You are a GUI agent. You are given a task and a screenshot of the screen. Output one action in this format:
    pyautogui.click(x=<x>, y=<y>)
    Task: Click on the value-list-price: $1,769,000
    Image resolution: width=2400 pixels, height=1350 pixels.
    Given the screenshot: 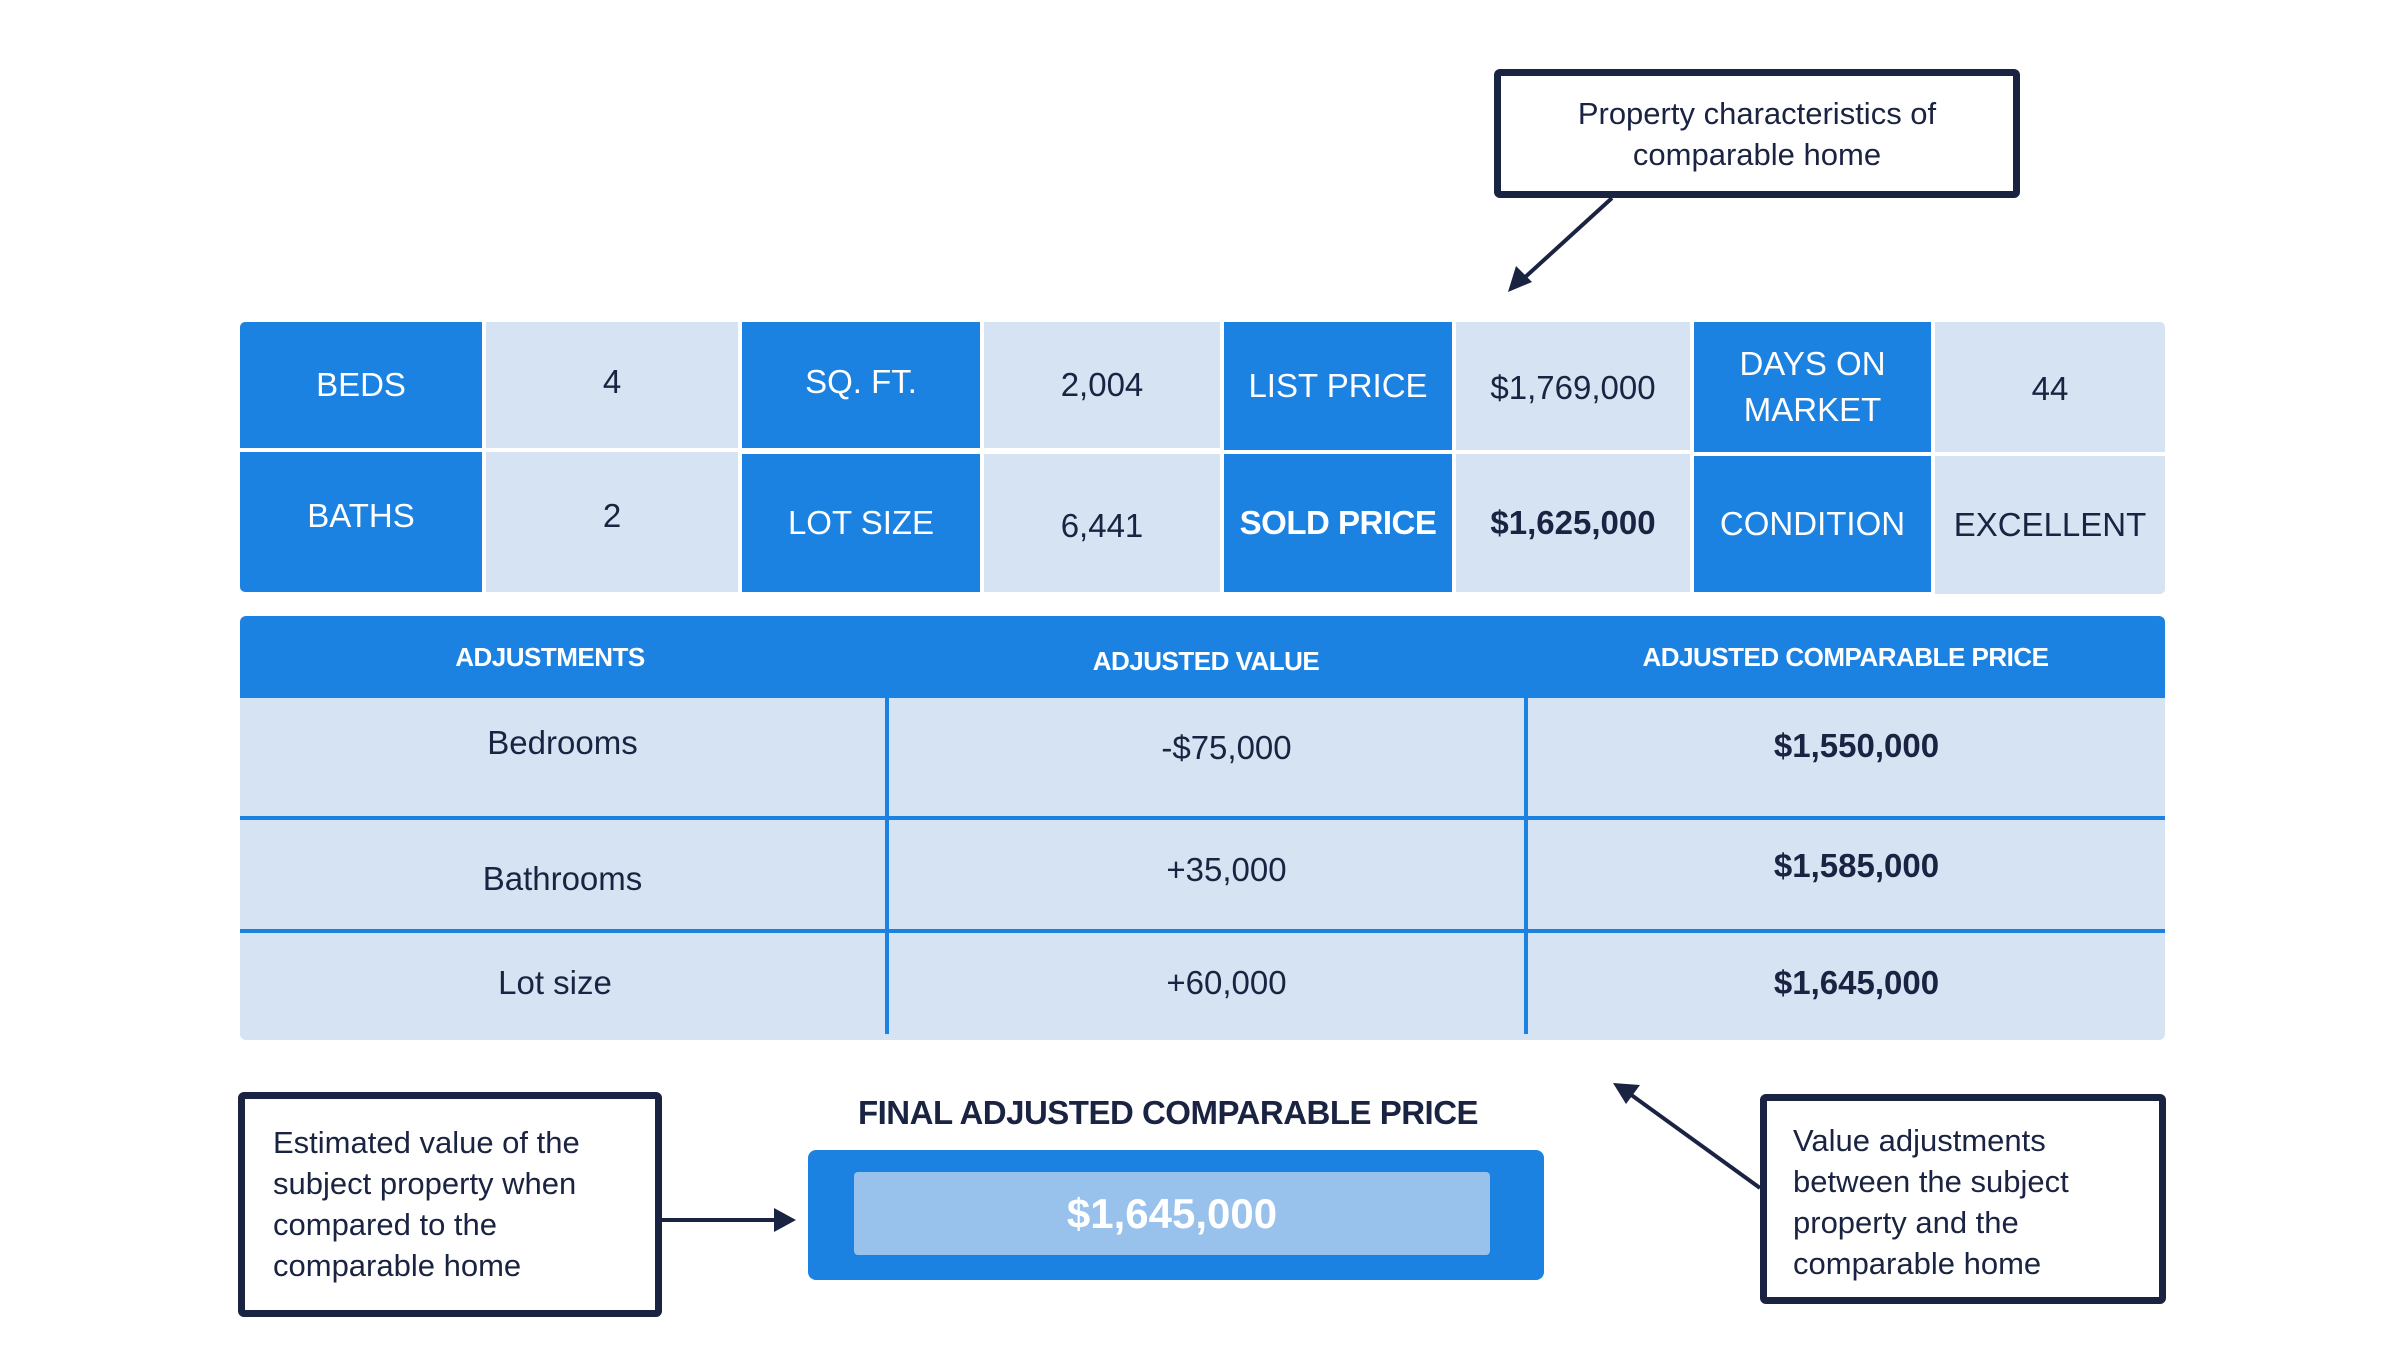 What is the action you would take?
    pyautogui.click(x=1573, y=386)
    